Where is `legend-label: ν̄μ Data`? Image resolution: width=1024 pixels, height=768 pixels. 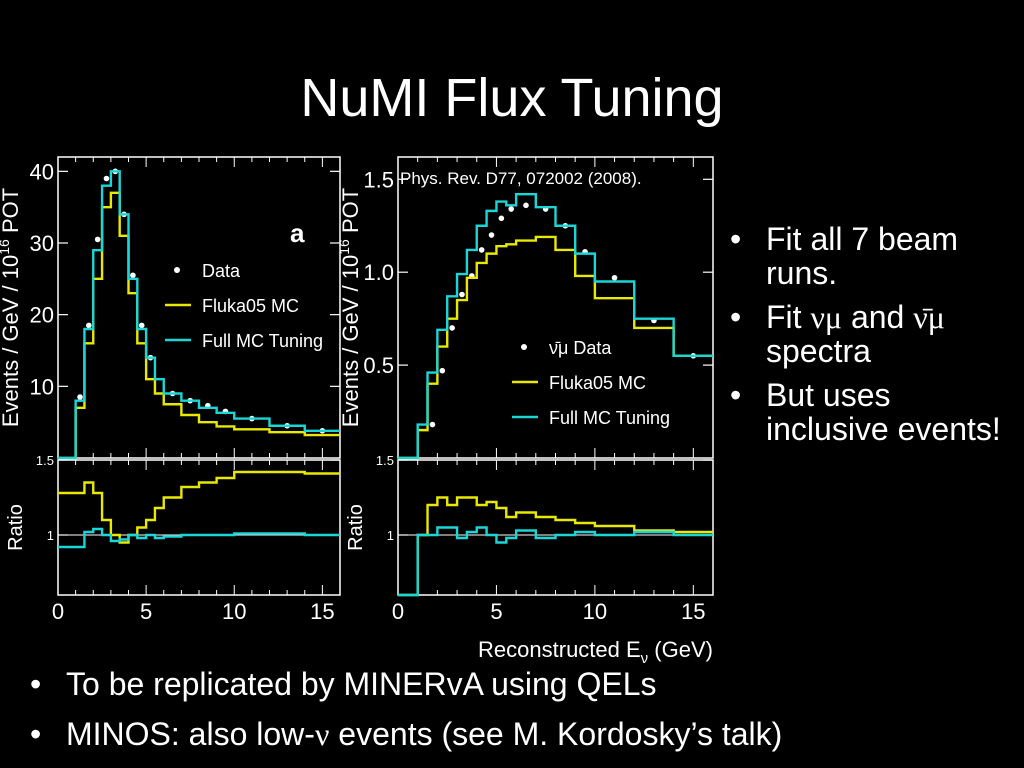 legend-label: ν̄μ Data is located at coordinates (580, 348).